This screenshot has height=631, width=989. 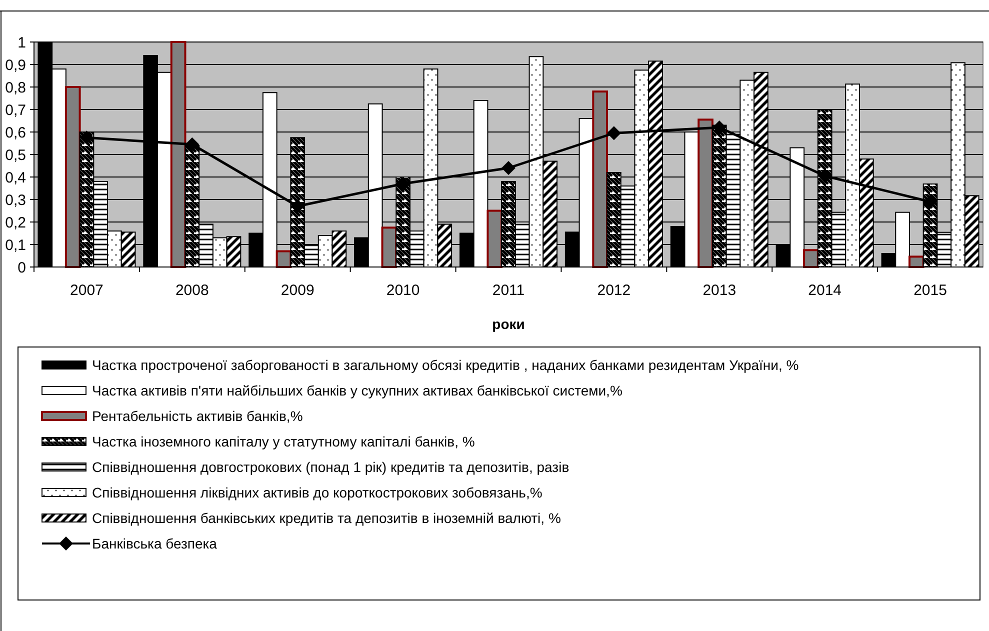 I want to click on legend-label: Частка простроченої заборгованості в загальному обсязі кредитів , наданих банками резидентам України, %, so click(x=445, y=364).